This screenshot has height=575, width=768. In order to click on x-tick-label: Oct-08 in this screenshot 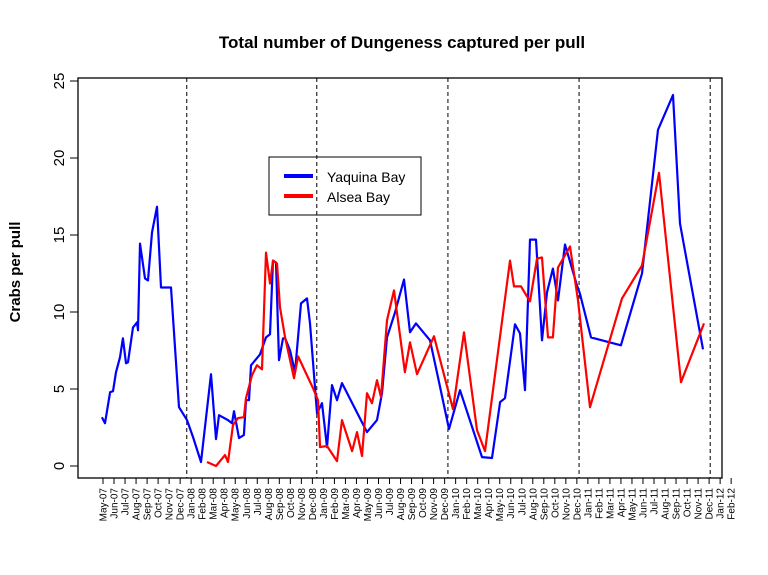, I will do `click(291, 503)`.